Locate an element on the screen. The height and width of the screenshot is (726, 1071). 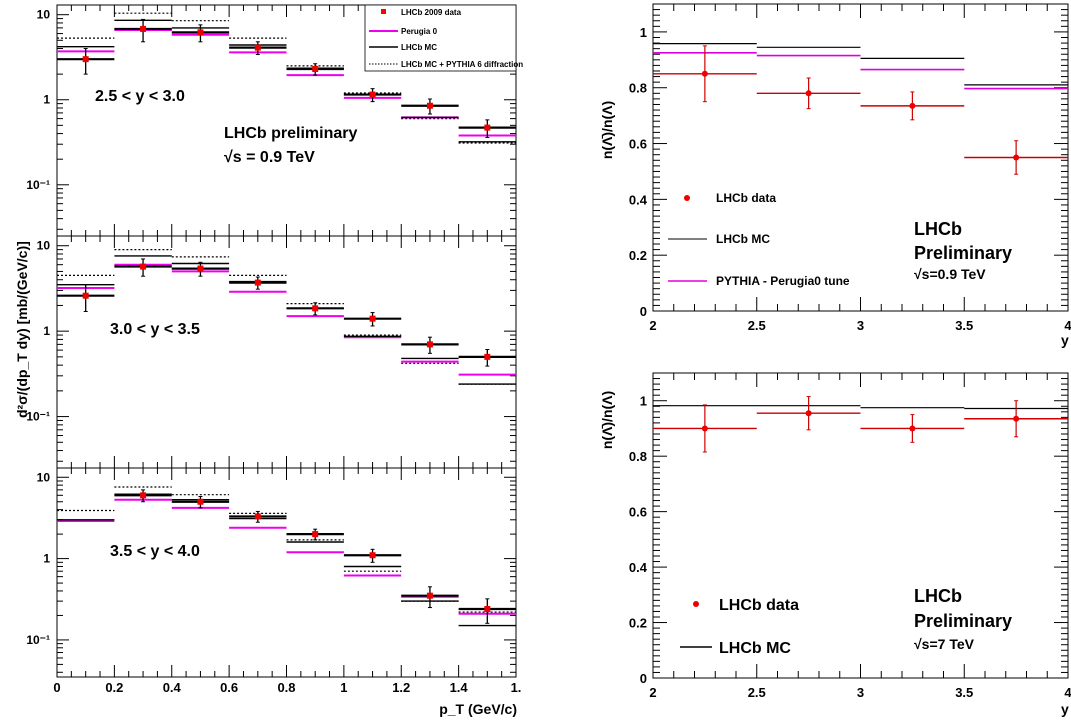
ratio-legend-7tev: LHCb data LHCb MC is located at coordinates (739, 627).